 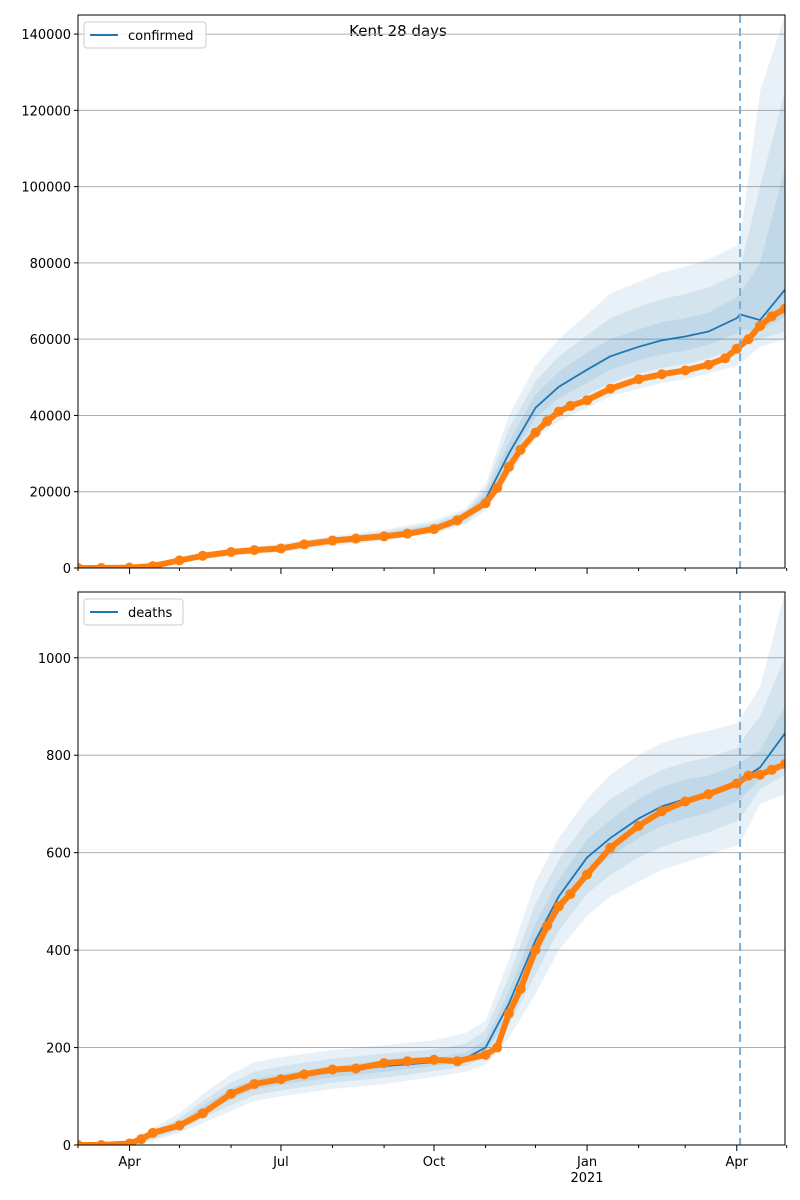 What do you see at coordinates (50, 493) in the screenshot?
I see `y-tick-label: 20000` at bounding box center [50, 493].